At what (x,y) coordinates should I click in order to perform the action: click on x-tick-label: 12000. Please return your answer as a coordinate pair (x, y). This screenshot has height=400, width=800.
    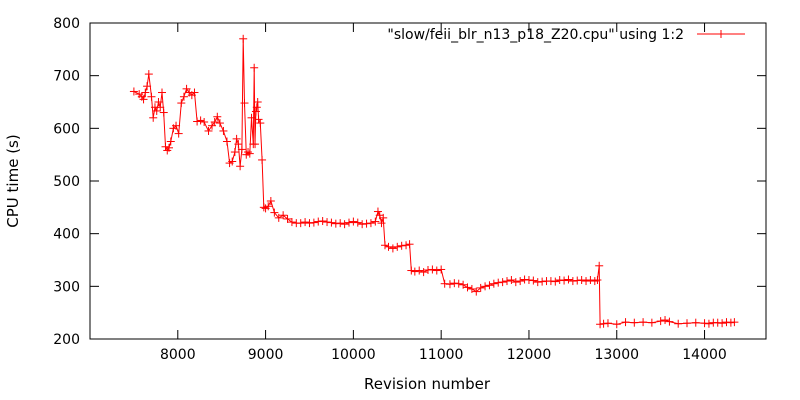
    Looking at the image, I should click on (529, 355).